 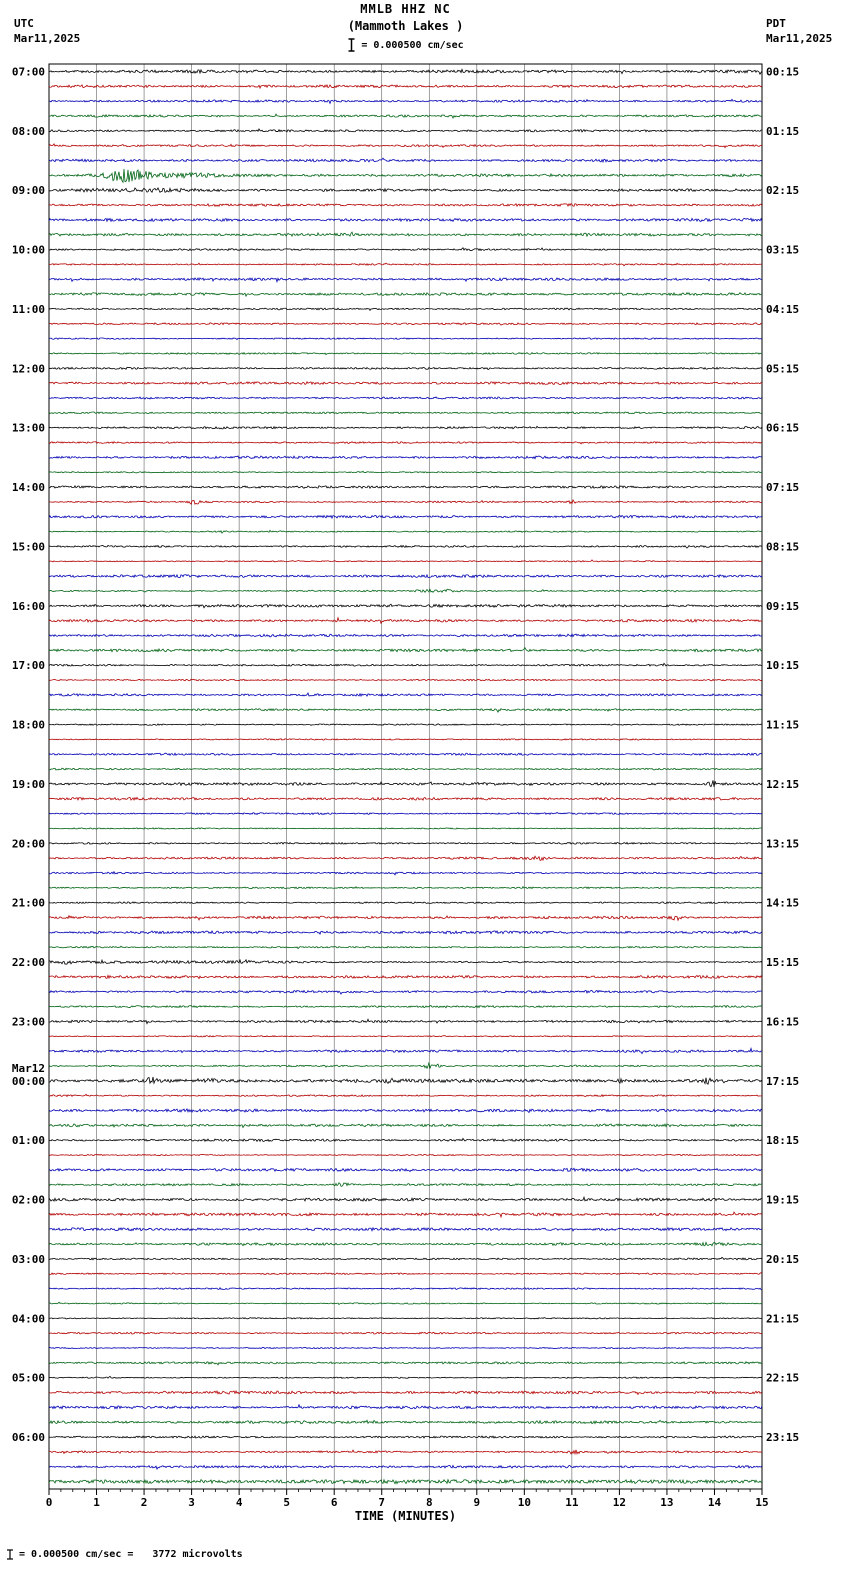 What do you see at coordinates (28, 71) in the screenshot?
I see `utc-time-label: 07:00` at bounding box center [28, 71].